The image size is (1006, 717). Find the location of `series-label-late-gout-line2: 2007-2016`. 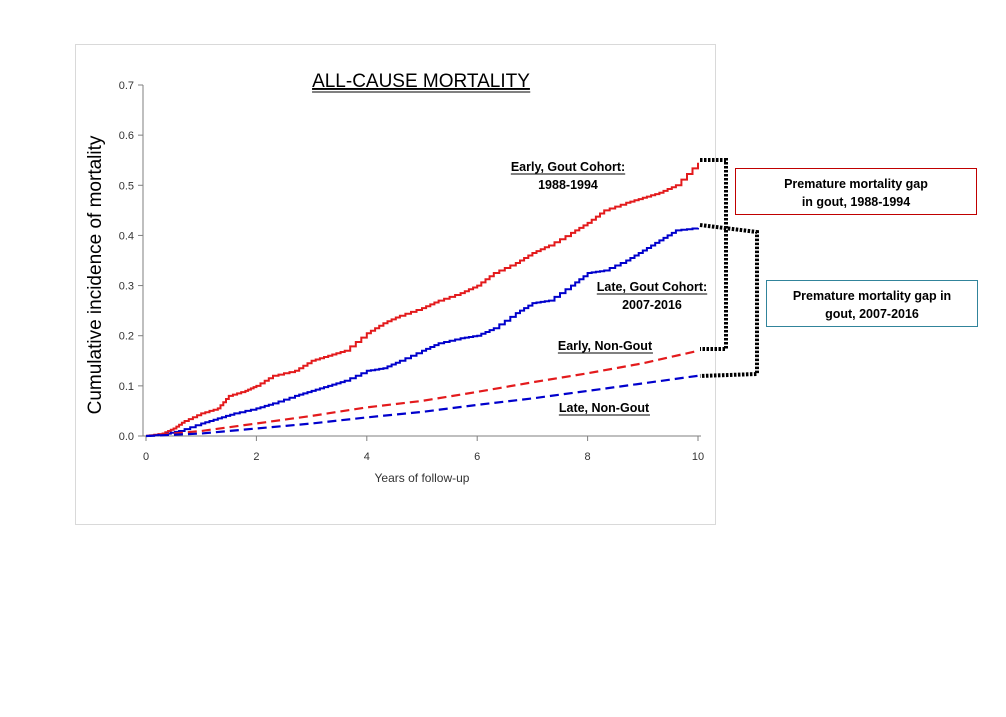

series-label-late-gout-line2: 2007-2016 is located at coordinates (652, 305).